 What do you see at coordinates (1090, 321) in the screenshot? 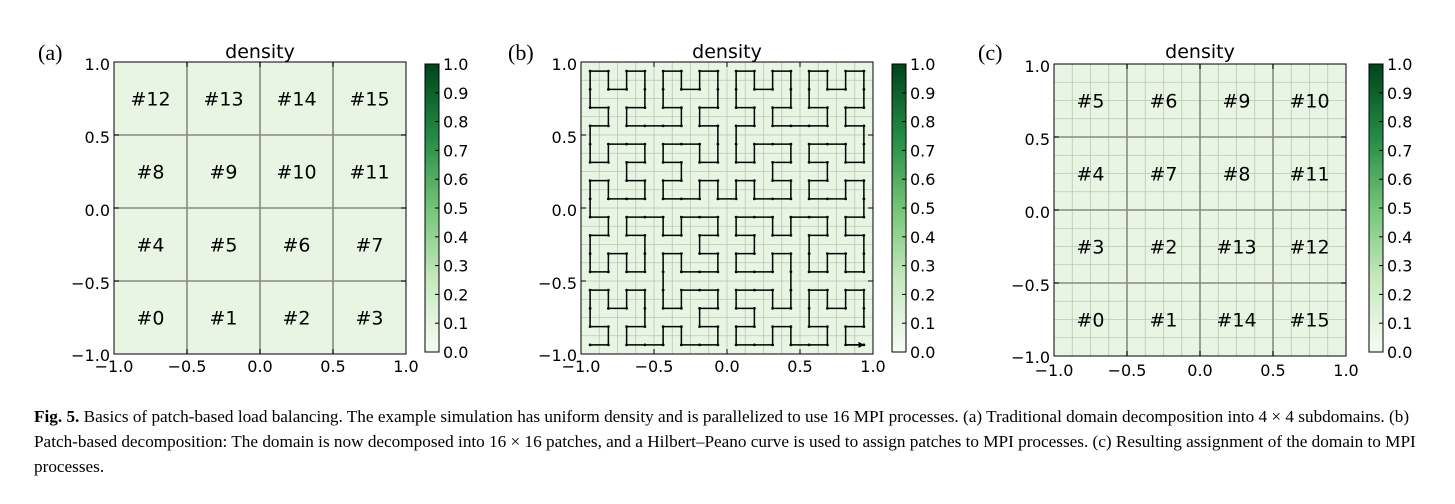
I see `process-label: #0` at bounding box center [1090, 321].